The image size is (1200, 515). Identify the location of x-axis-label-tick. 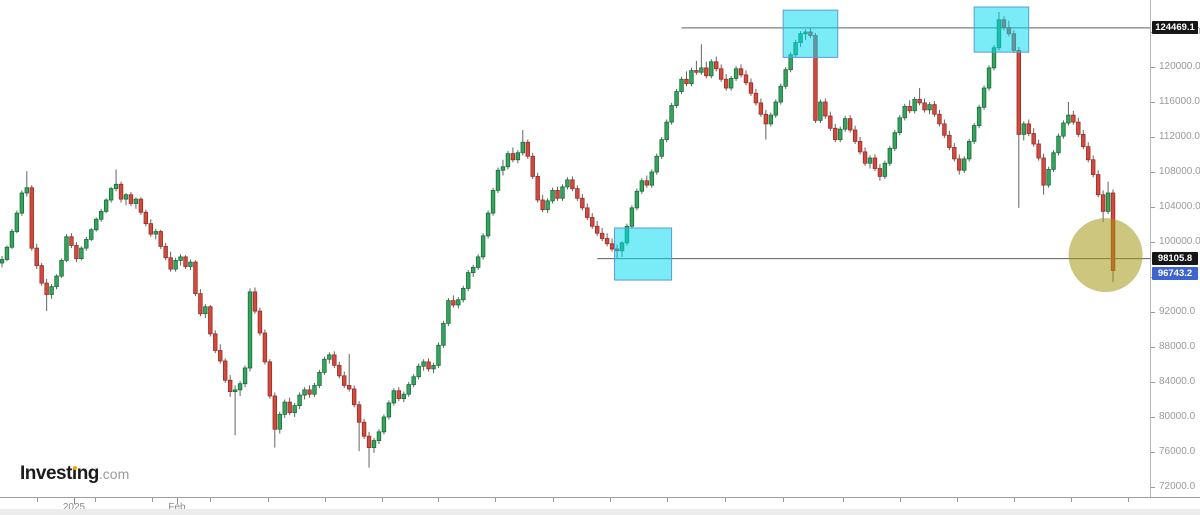
(177, 501).